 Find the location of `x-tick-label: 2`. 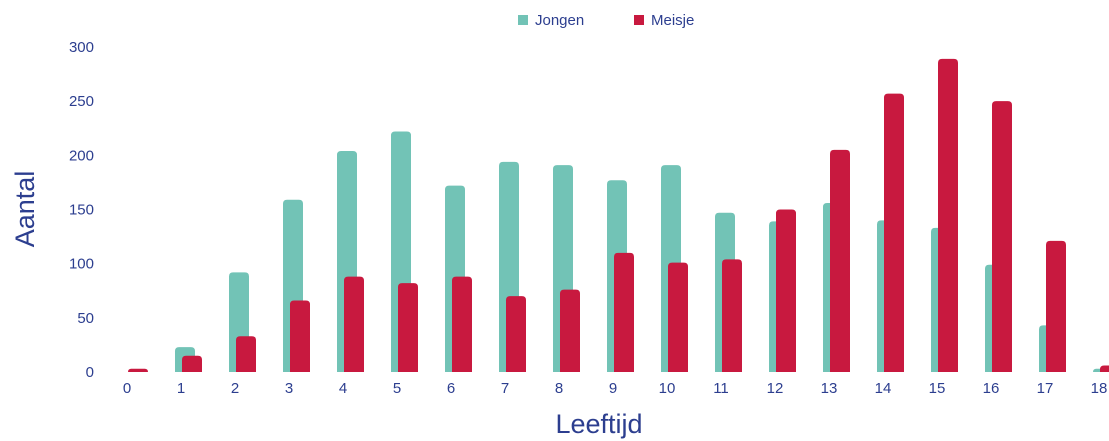

x-tick-label: 2 is located at coordinates (235, 388).